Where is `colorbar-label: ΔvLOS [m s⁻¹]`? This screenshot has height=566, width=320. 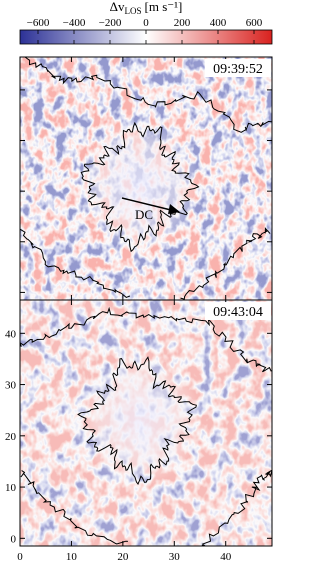
colorbar-label: ΔvLOS [m s⁻¹] is located at coordinates (146, 8).